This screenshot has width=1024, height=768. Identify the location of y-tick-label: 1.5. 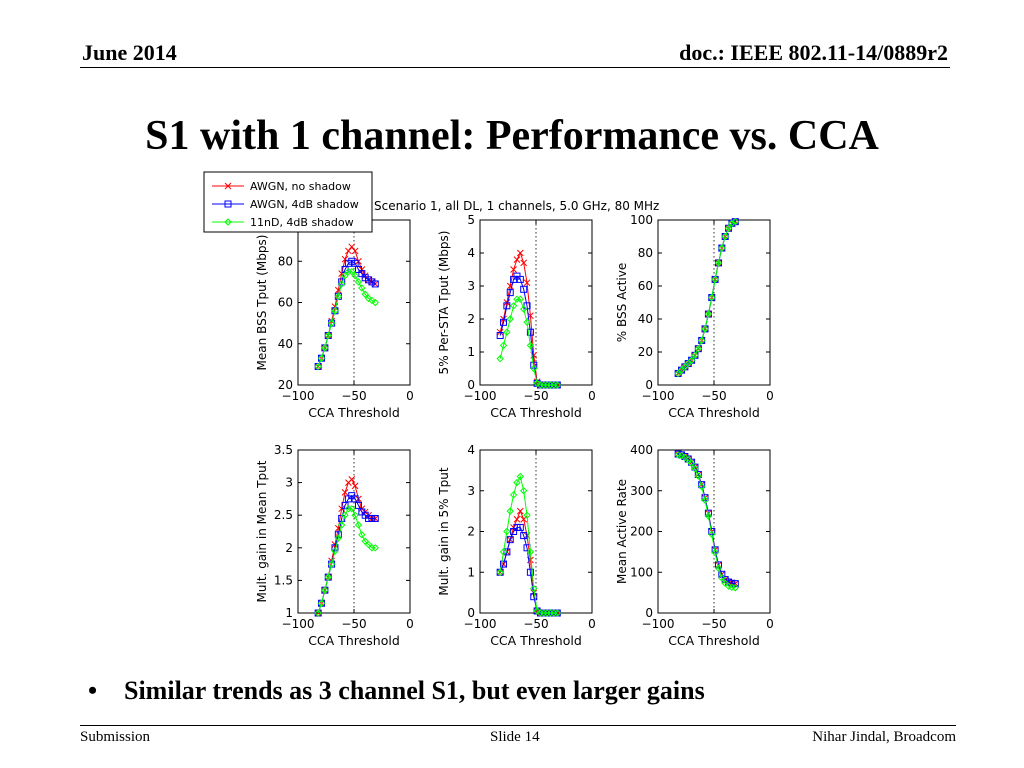
(283, 580).